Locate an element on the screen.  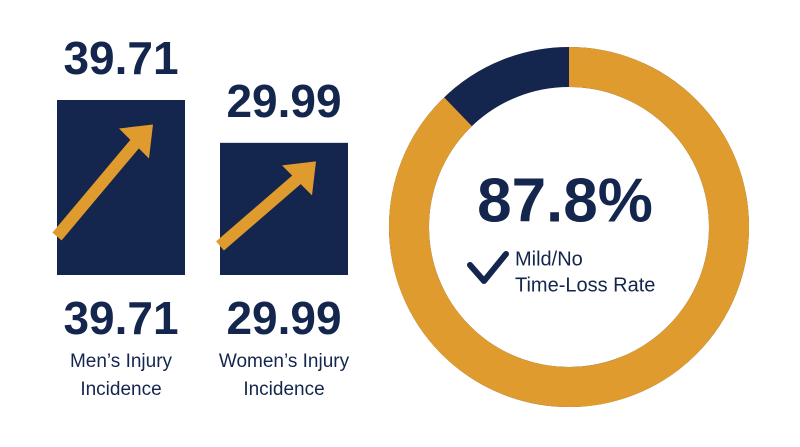
stat-value-top: 29.99 is located at coordinates (283, 101).